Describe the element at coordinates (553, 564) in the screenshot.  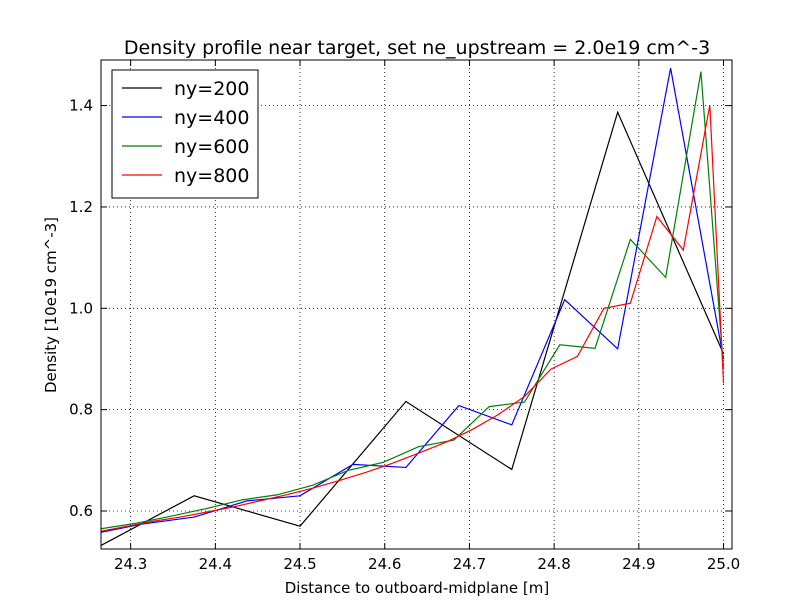
I see `x-tick-label: 24.8` at that location.